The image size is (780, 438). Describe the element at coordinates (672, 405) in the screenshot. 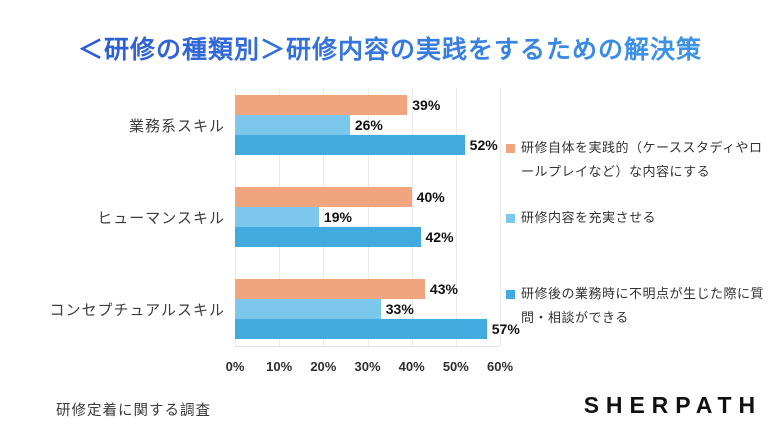

I see `sherpath-logo: SHERPATH` at that location.